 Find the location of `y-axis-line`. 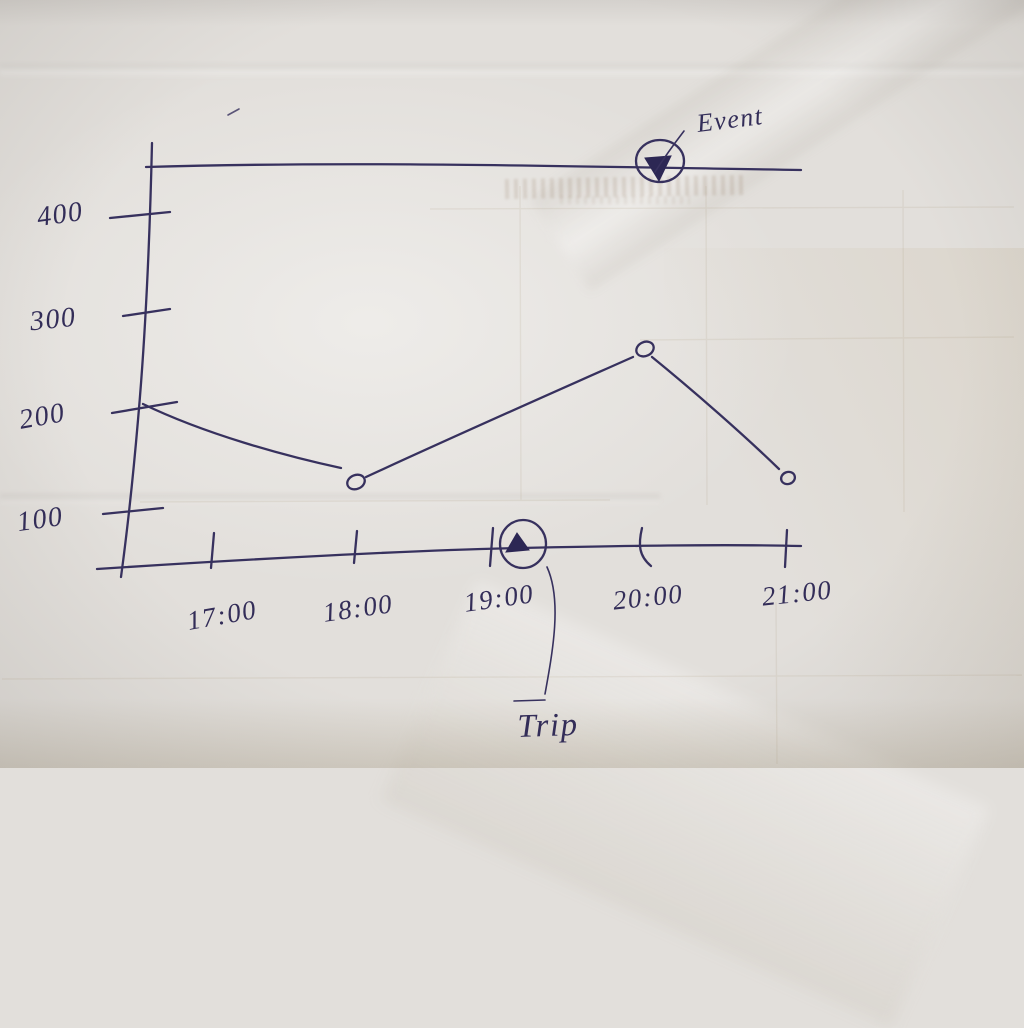

y-axis-line is located at coordinates (136, 360).